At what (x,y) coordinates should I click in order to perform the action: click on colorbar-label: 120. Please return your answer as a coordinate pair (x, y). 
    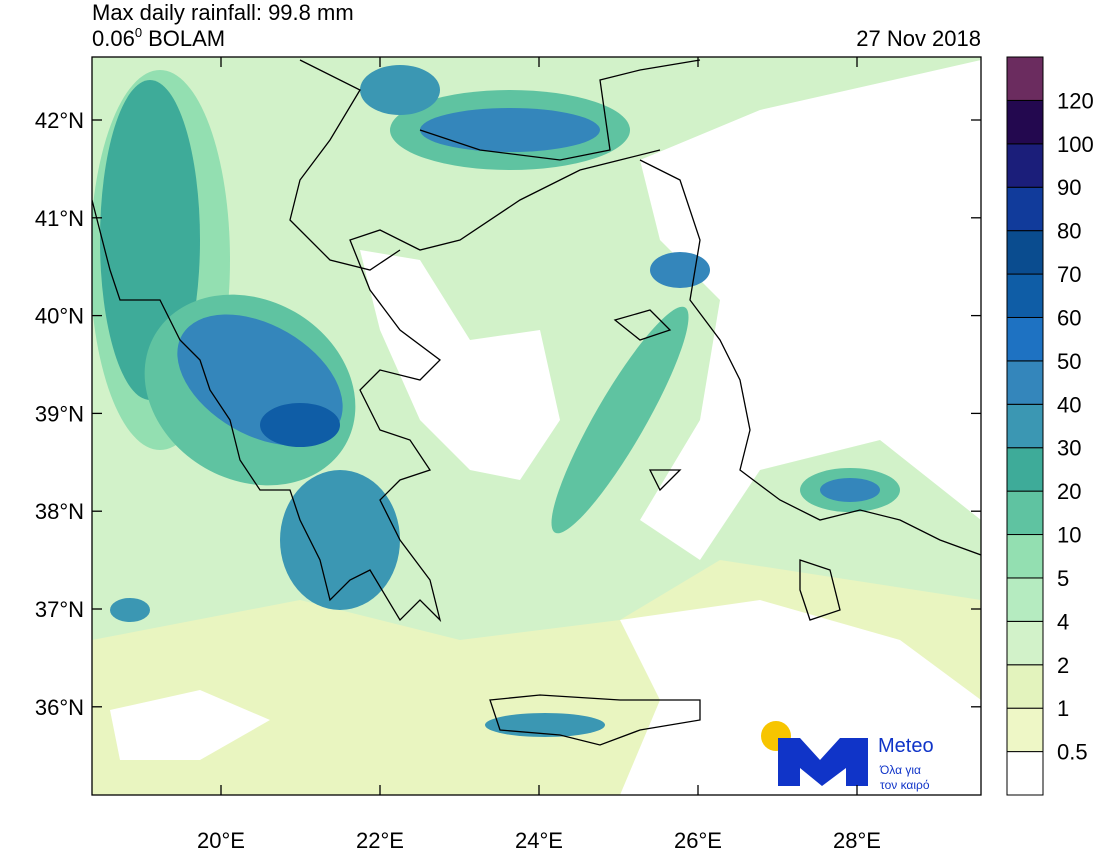
    Looking at the image, I should click on (1075, 100).